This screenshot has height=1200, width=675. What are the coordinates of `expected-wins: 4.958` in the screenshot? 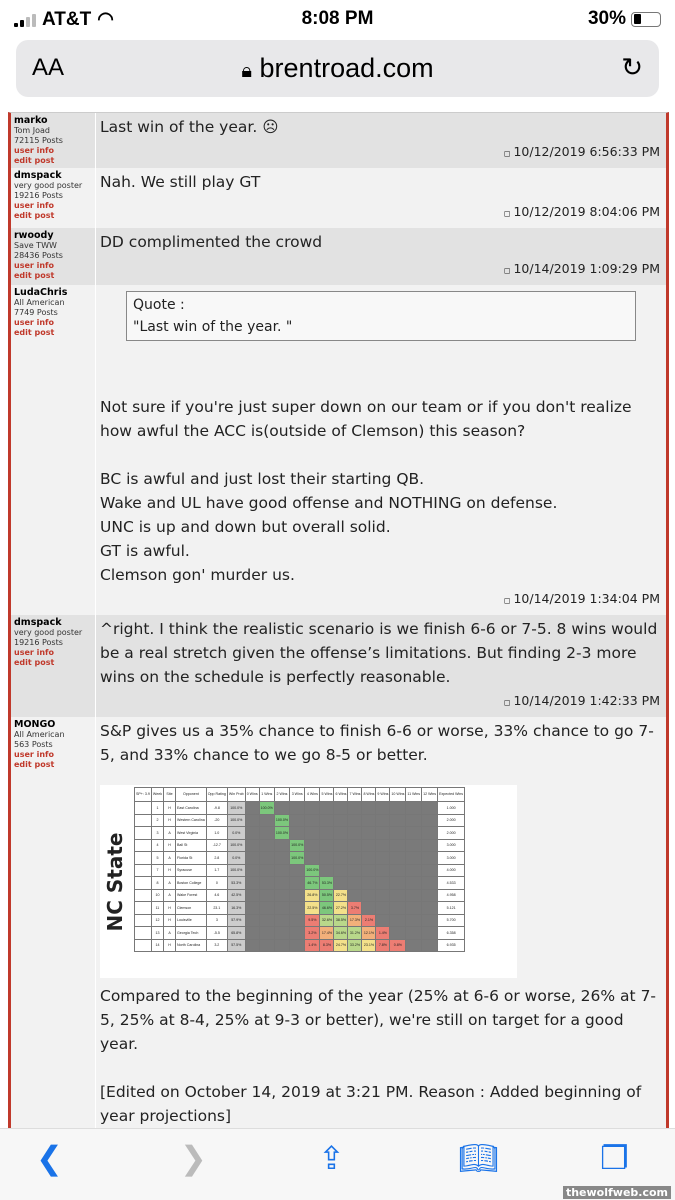 It's located at (451, 895).